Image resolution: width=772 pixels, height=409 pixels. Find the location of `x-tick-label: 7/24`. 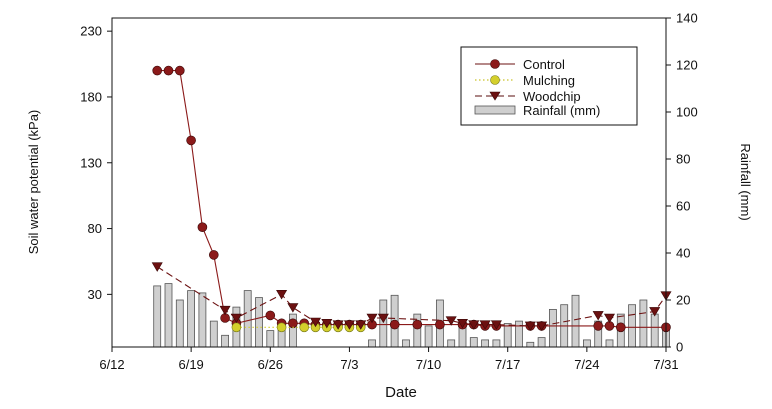

x-tick-label: 7/24 is located at coordinates (586, 364).